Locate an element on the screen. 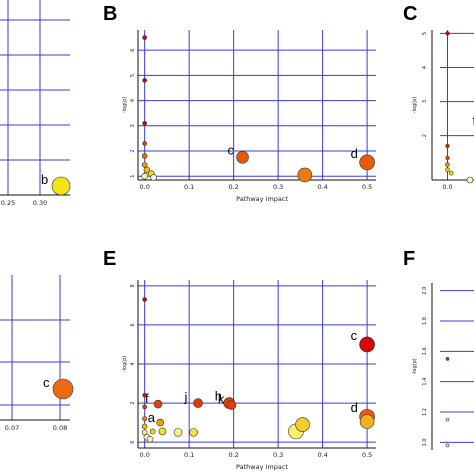 Image resolution: width=474 pixels, height=474 pixels. x-tick-label: 0.07 is located at coordinates (12, 428).